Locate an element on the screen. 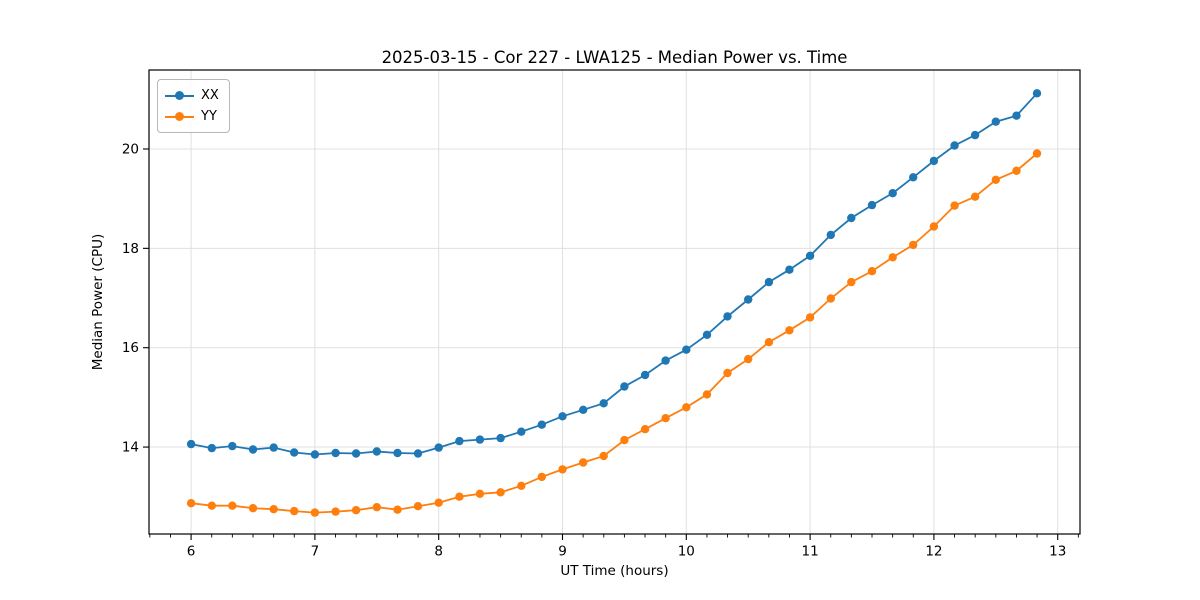  legend: XX YY is located at coordinates (193, 106).